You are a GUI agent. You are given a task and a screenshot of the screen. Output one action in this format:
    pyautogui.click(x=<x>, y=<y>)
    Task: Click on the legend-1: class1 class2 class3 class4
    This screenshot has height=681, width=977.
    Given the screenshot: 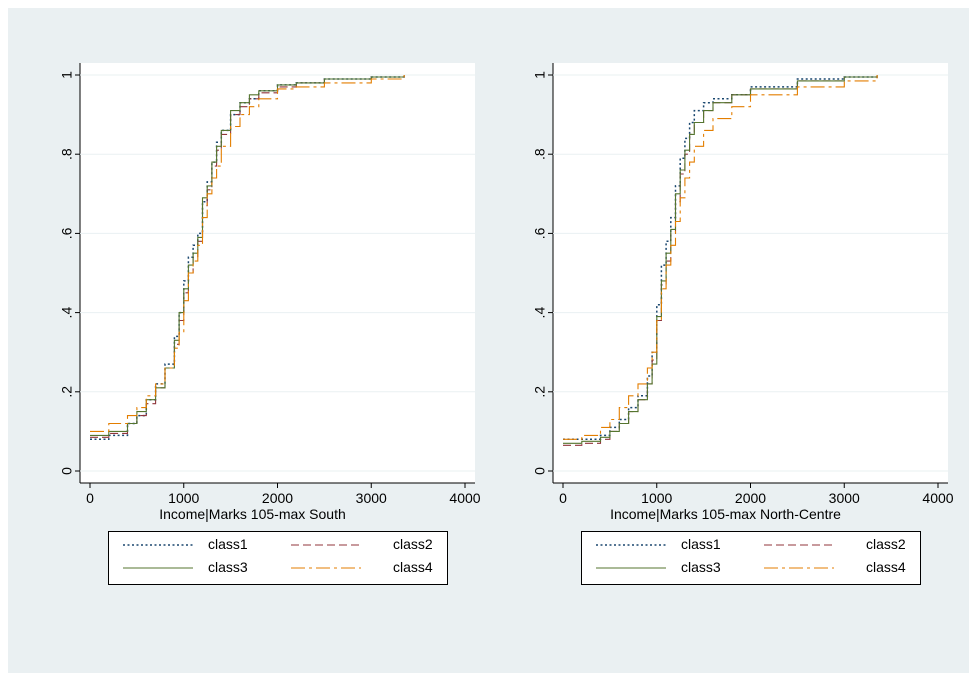 What is the action you would take?
    pyautogui.click(x=278, y=558)
    